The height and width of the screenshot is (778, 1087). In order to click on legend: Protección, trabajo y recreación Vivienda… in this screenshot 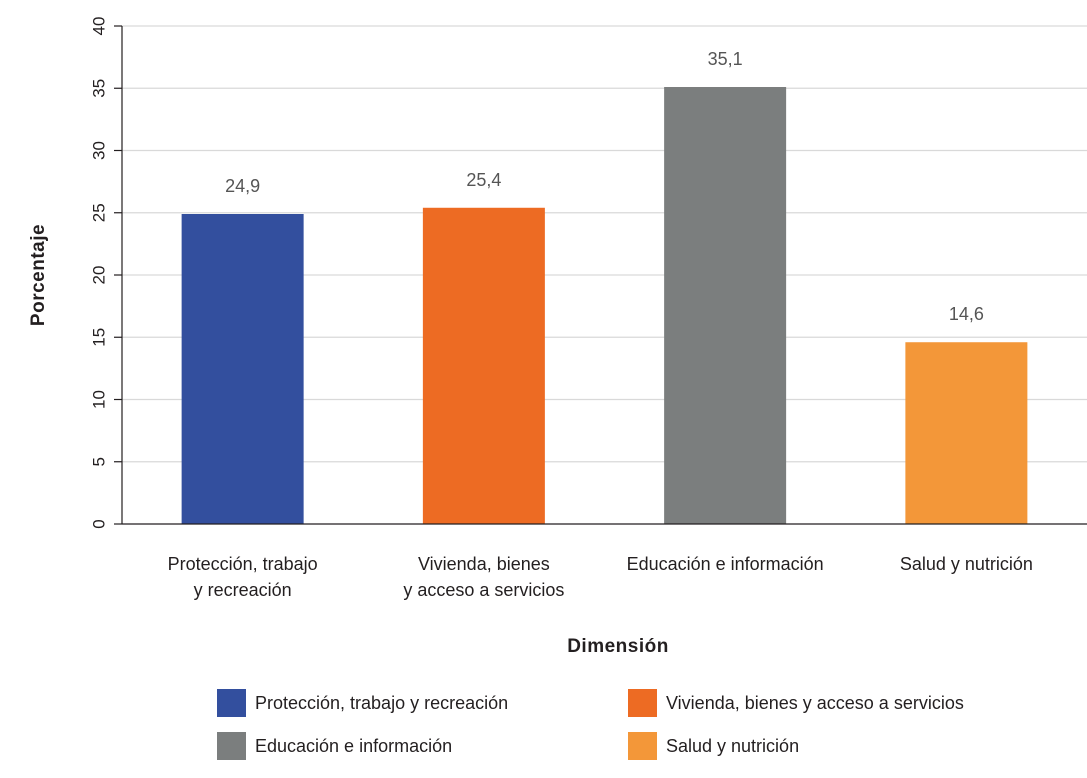, I will do `click(590, 724)`.